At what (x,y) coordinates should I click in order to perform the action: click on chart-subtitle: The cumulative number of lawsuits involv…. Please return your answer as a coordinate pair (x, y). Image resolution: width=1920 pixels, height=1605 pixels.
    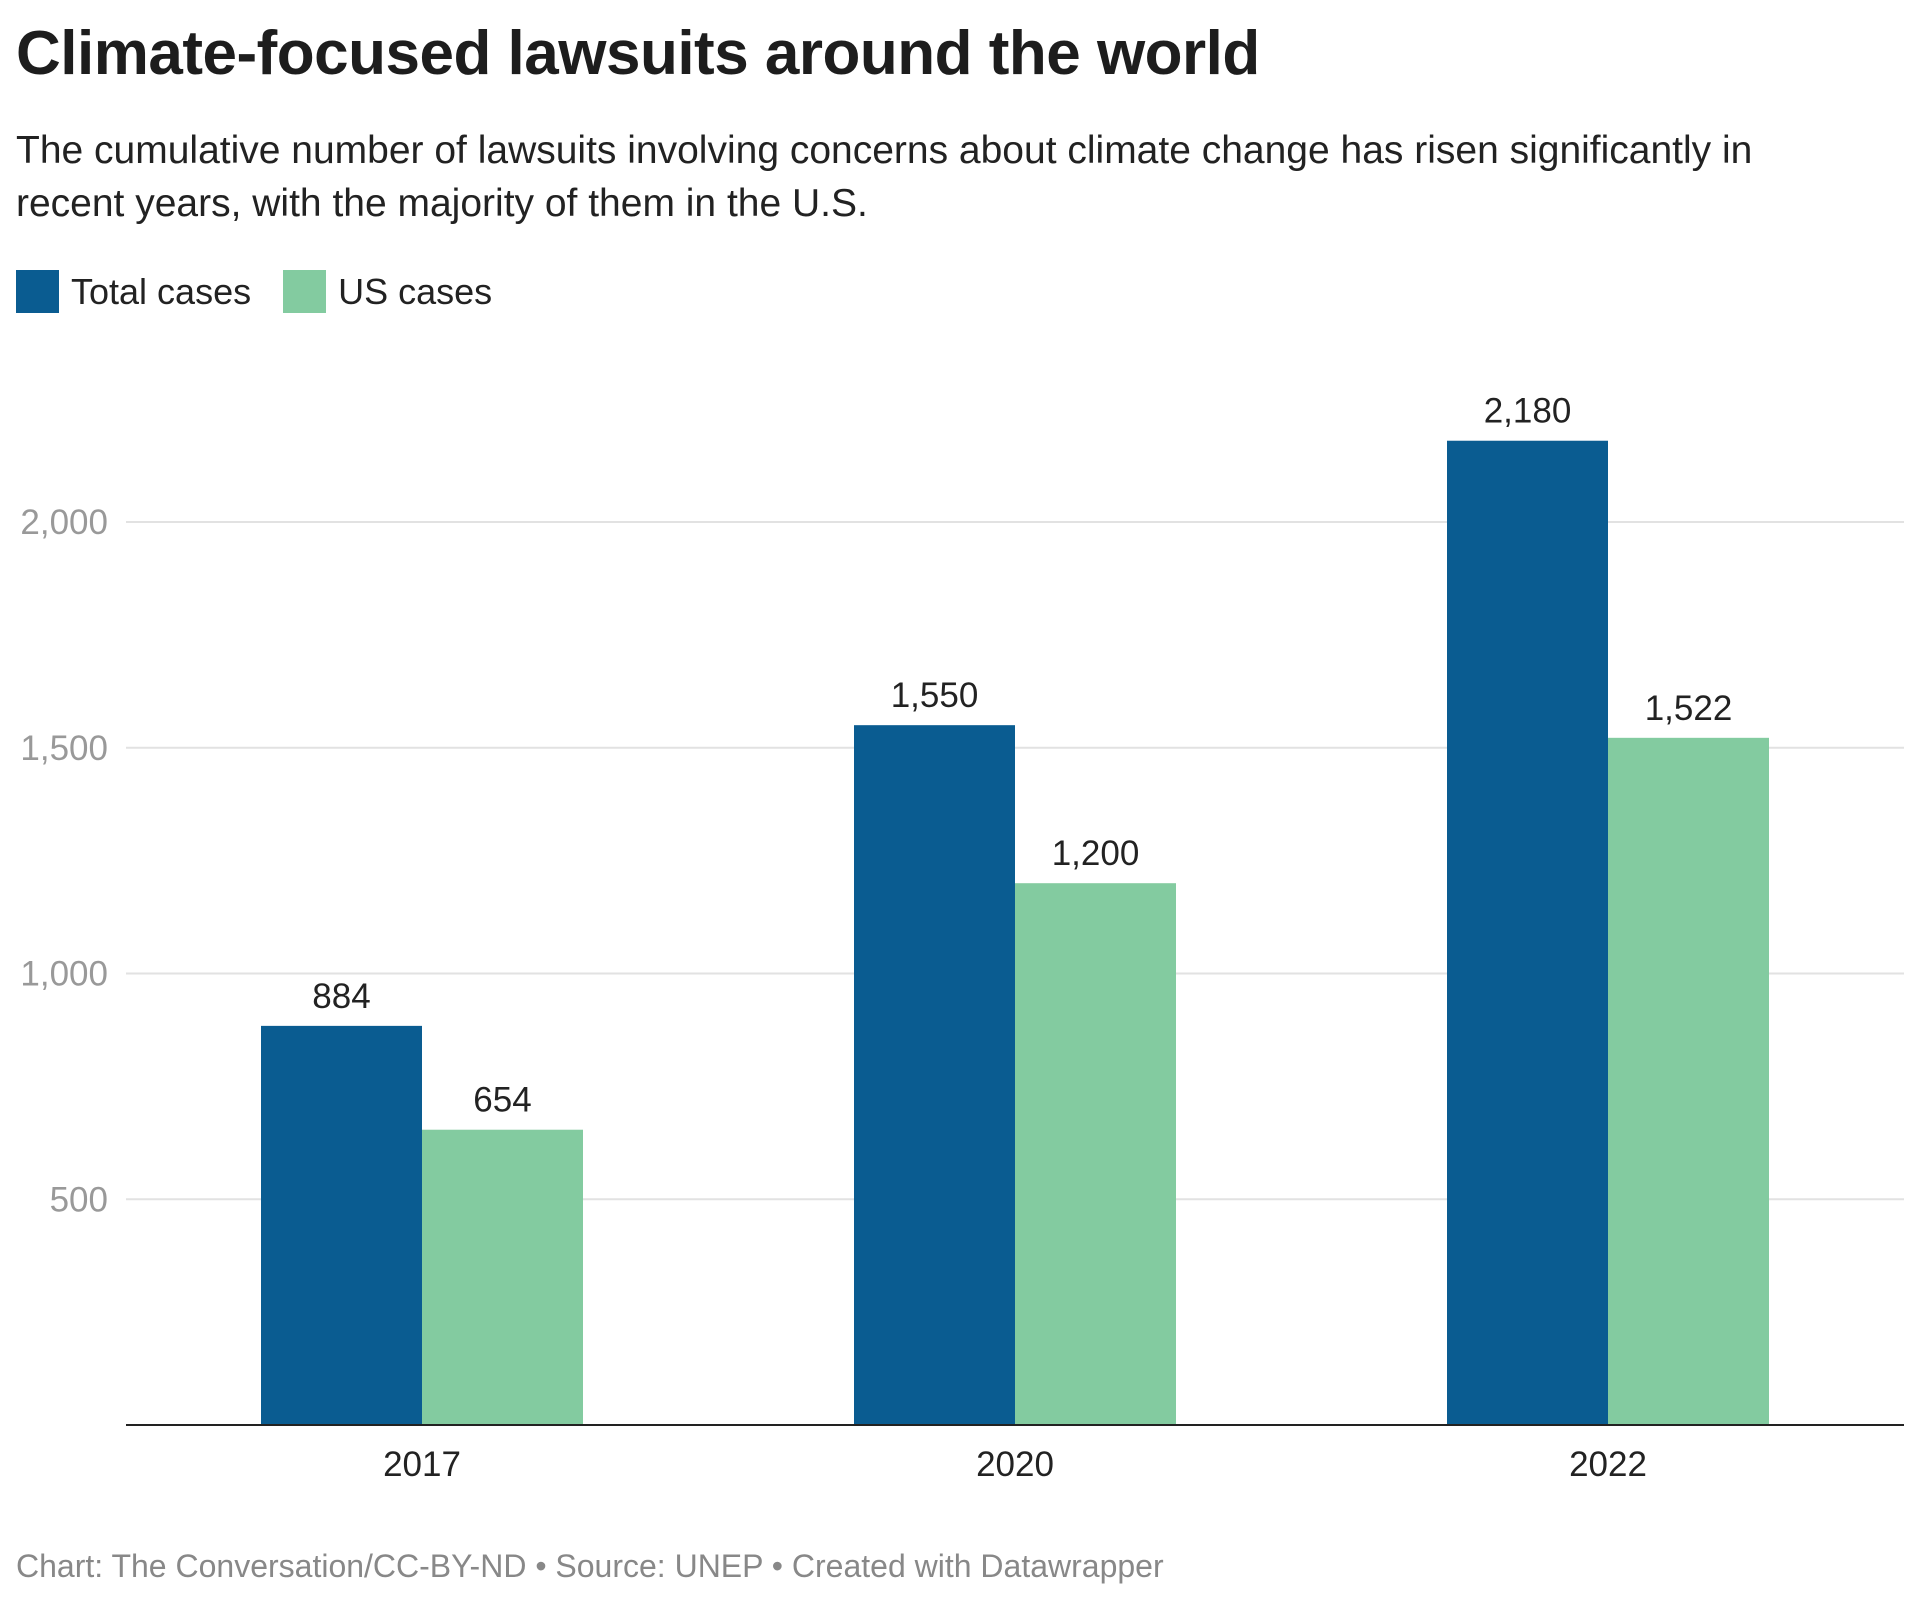
    Looking at the image, I should click on (884, 177).